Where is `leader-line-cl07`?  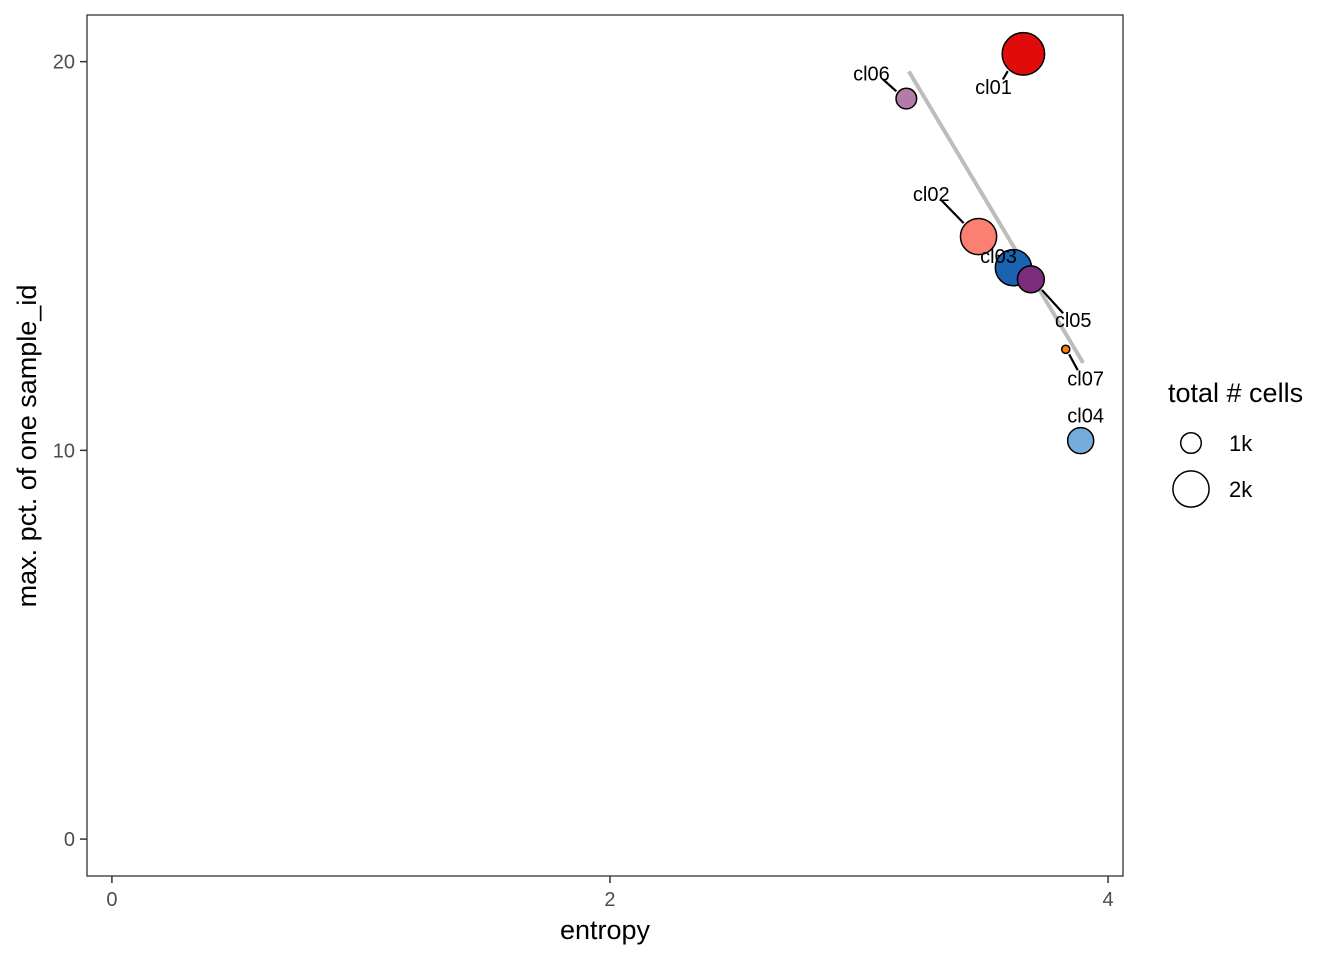 leader-line-cl07 is located at coordinates (1073, 362).